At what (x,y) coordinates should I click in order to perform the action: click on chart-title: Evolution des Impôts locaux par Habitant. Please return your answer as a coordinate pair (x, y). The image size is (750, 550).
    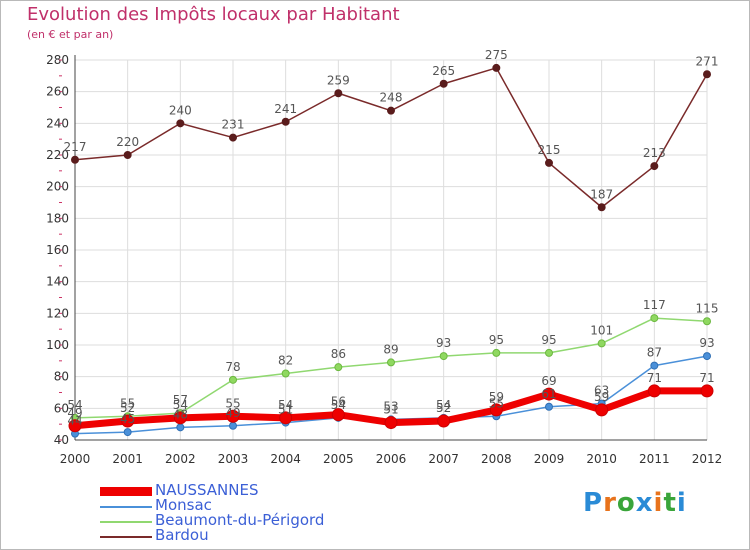
    Looking at the image, I should click on (213, 14).